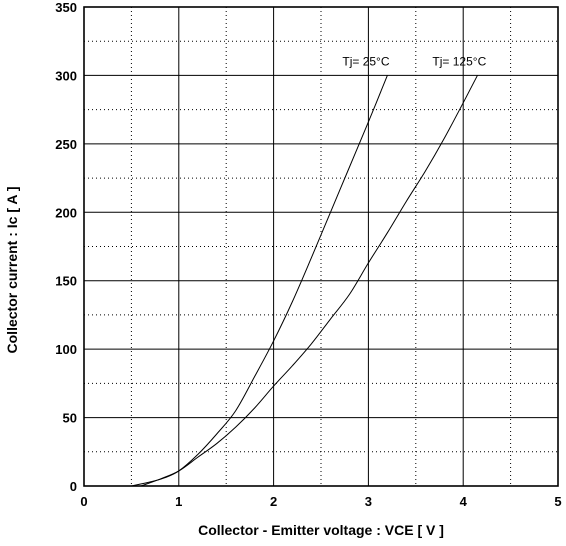  Describe the element at coordinates (73, 486) in the screenshot. I see `y-tick-label: 0` at that location.